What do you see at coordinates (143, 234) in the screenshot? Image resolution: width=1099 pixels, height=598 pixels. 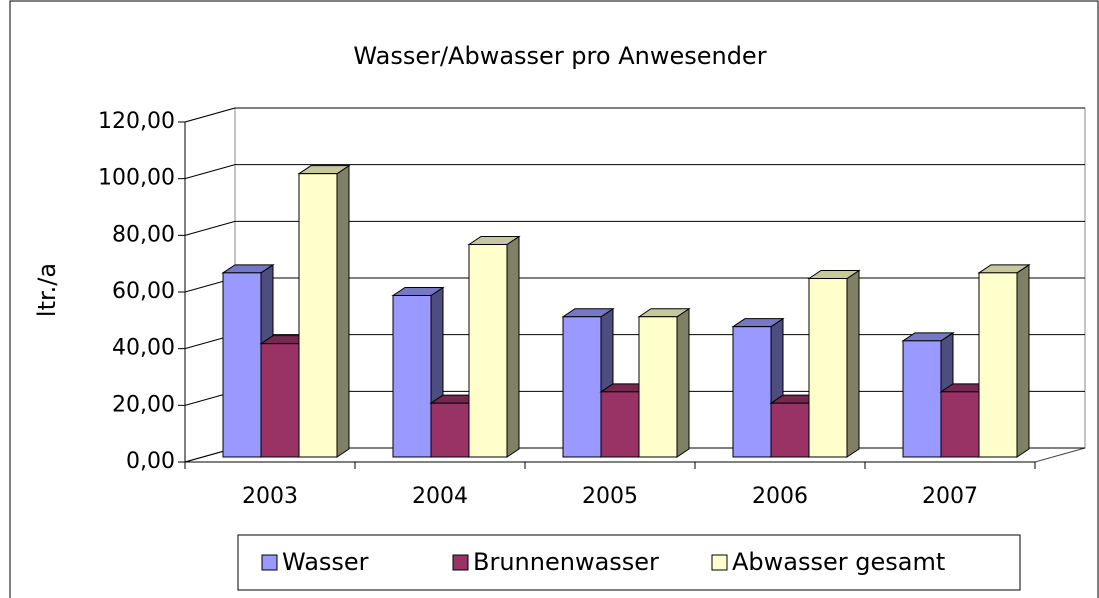 I see `y-tick-label: 80,00` at bounding box center [143, 234].